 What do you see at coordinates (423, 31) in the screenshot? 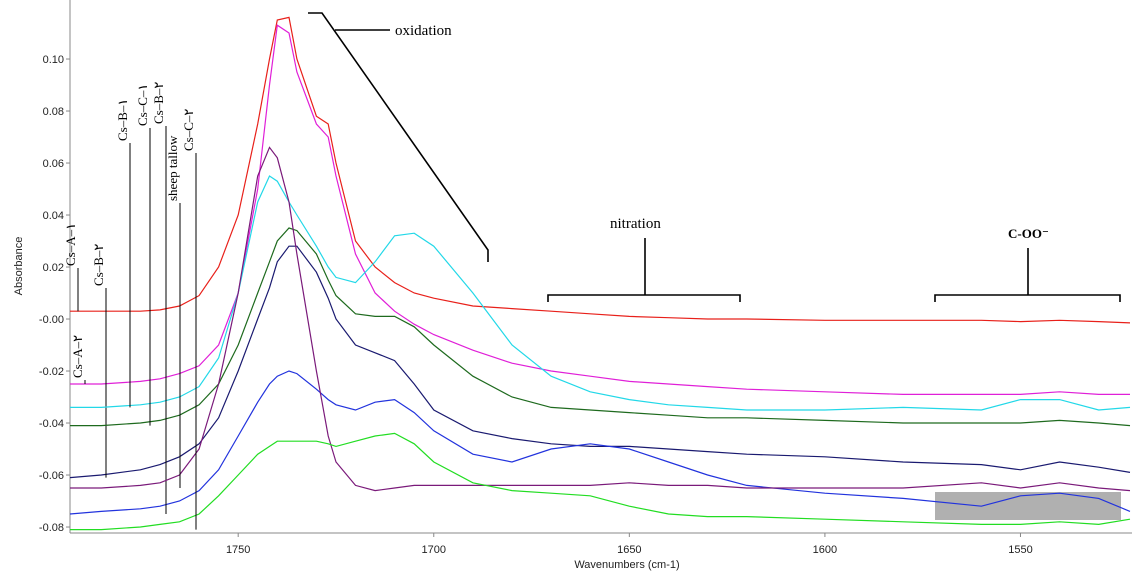
I see `annotation: oxidation` at bounding box center [423, 31].